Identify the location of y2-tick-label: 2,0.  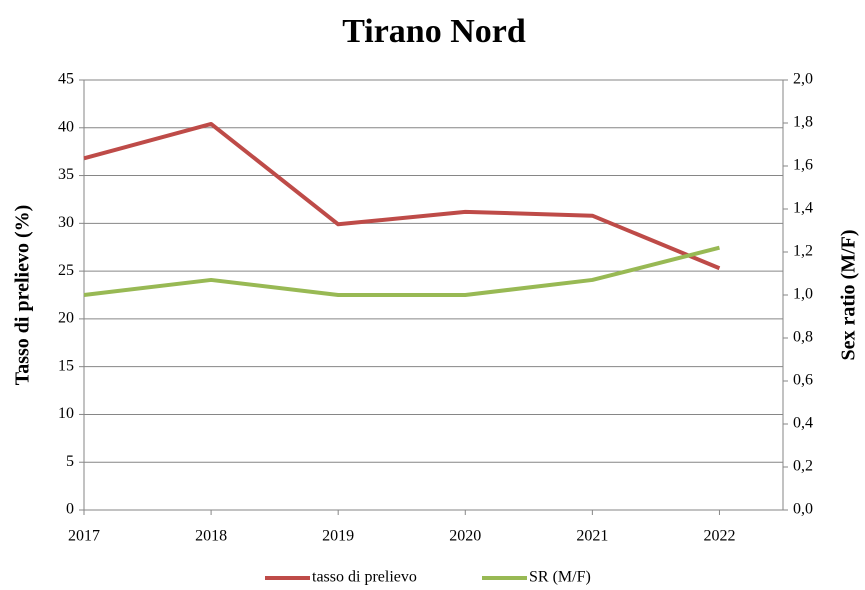
(803, 79).